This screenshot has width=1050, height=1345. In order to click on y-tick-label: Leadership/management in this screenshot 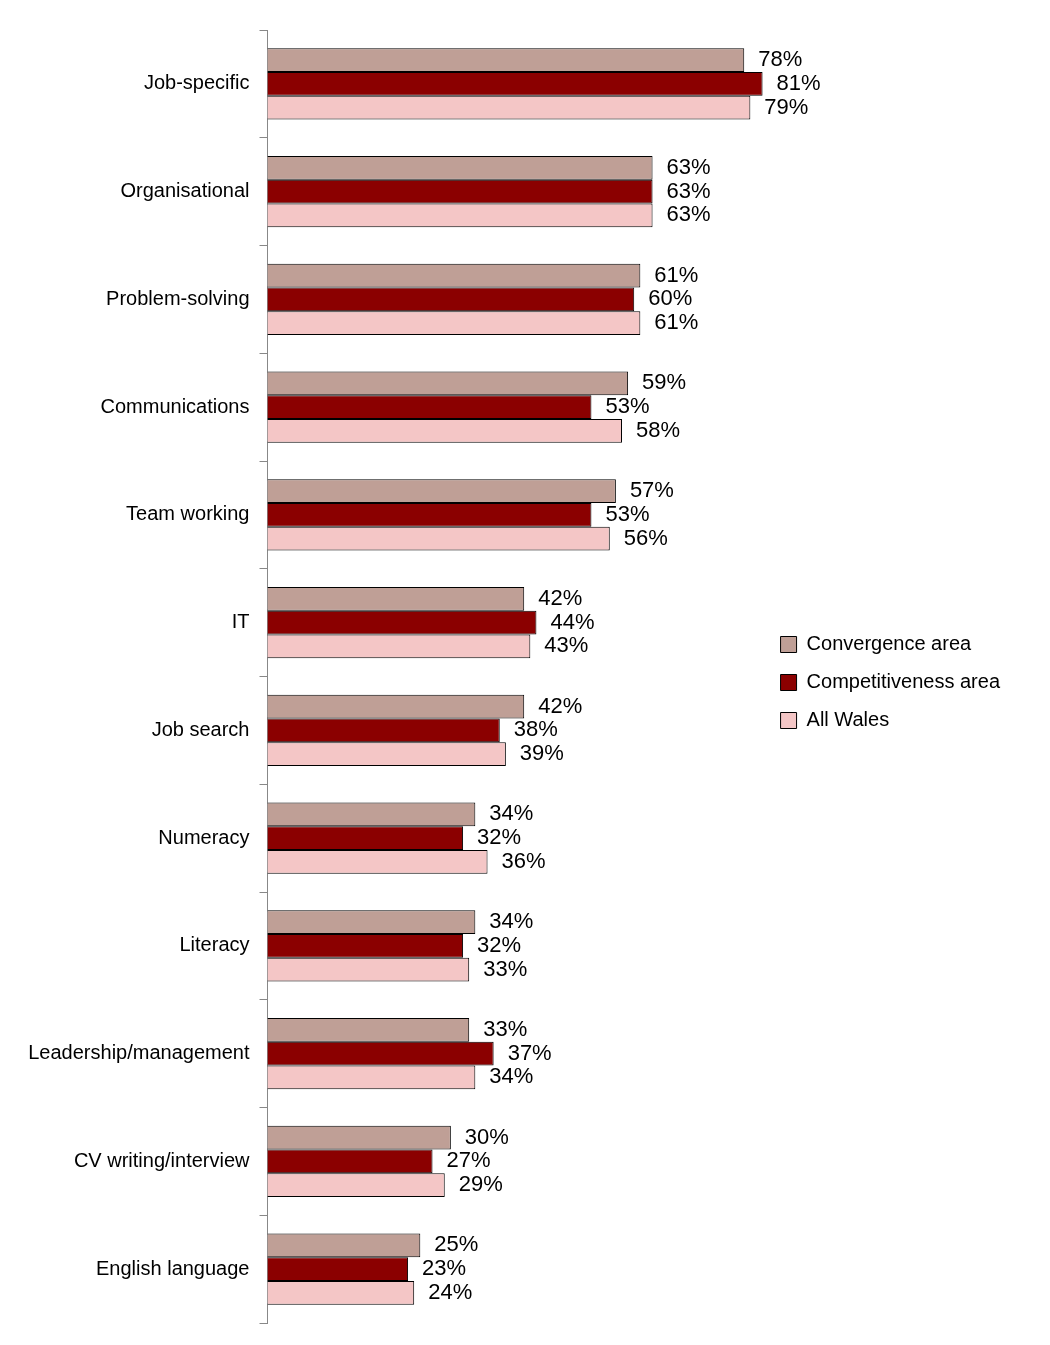, I will do `click(139, 1052)`.